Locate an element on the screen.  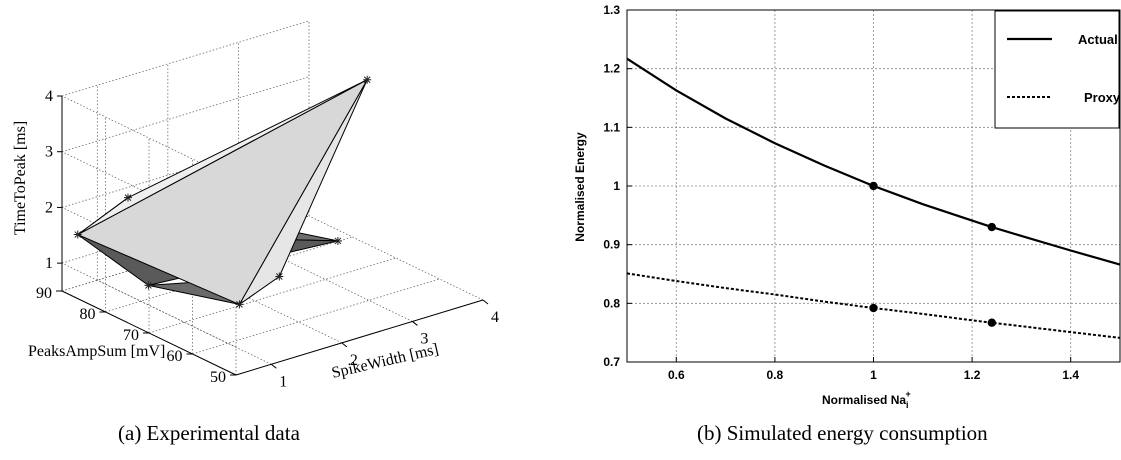
chart-a-xtick-label: 3 is located at coordinates (424, 338).